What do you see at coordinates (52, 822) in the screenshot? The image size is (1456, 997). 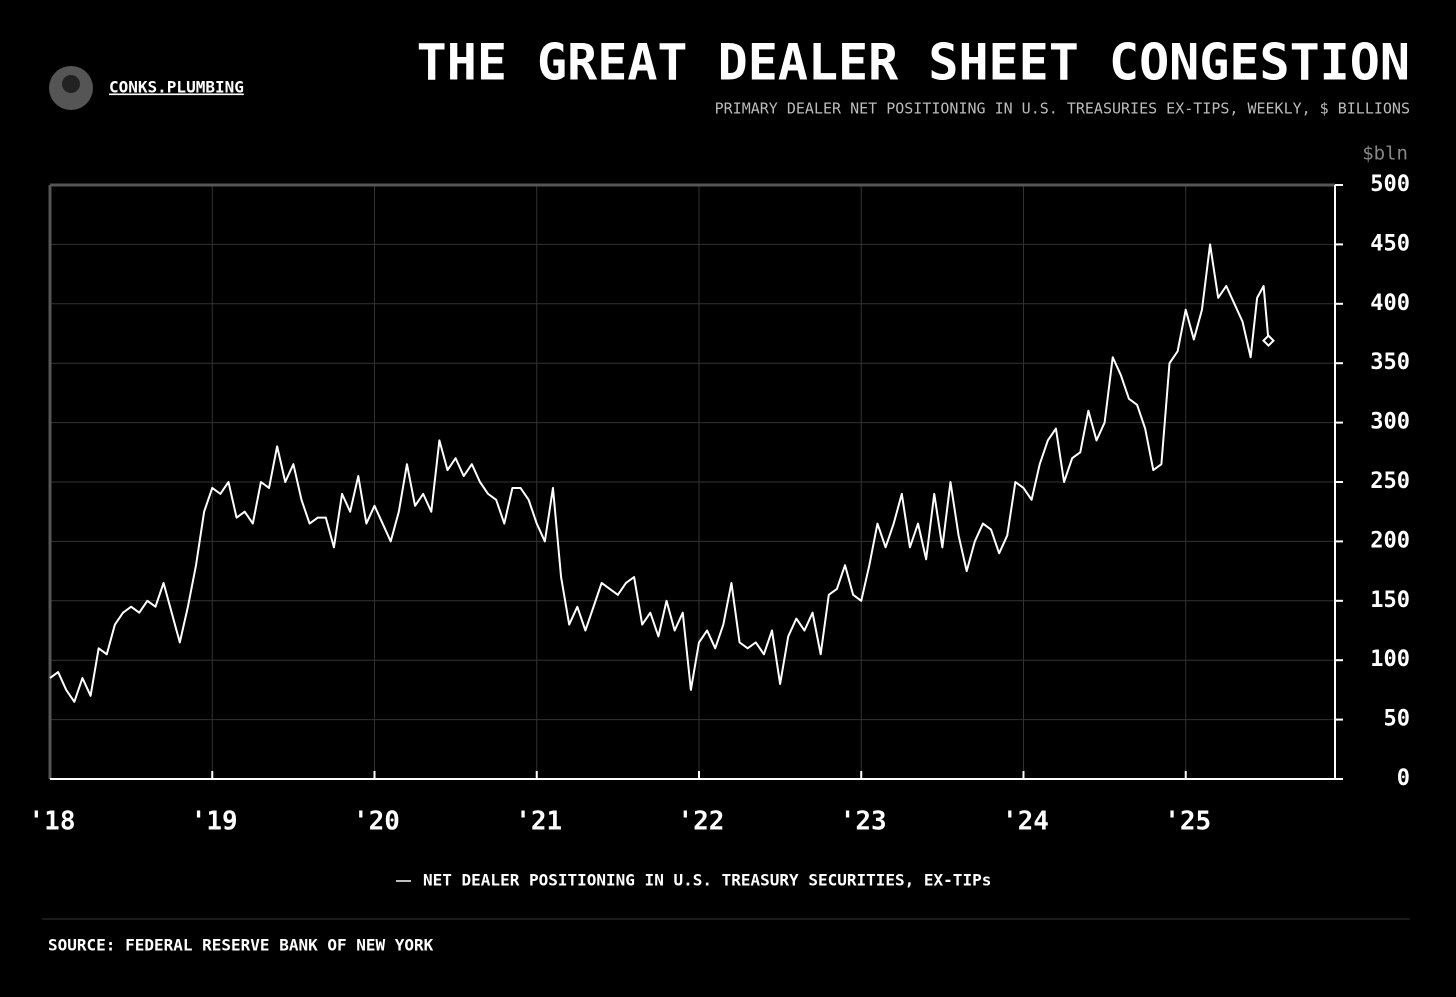 I see `x-tick-label: '18` at bounding box center [52, 822].